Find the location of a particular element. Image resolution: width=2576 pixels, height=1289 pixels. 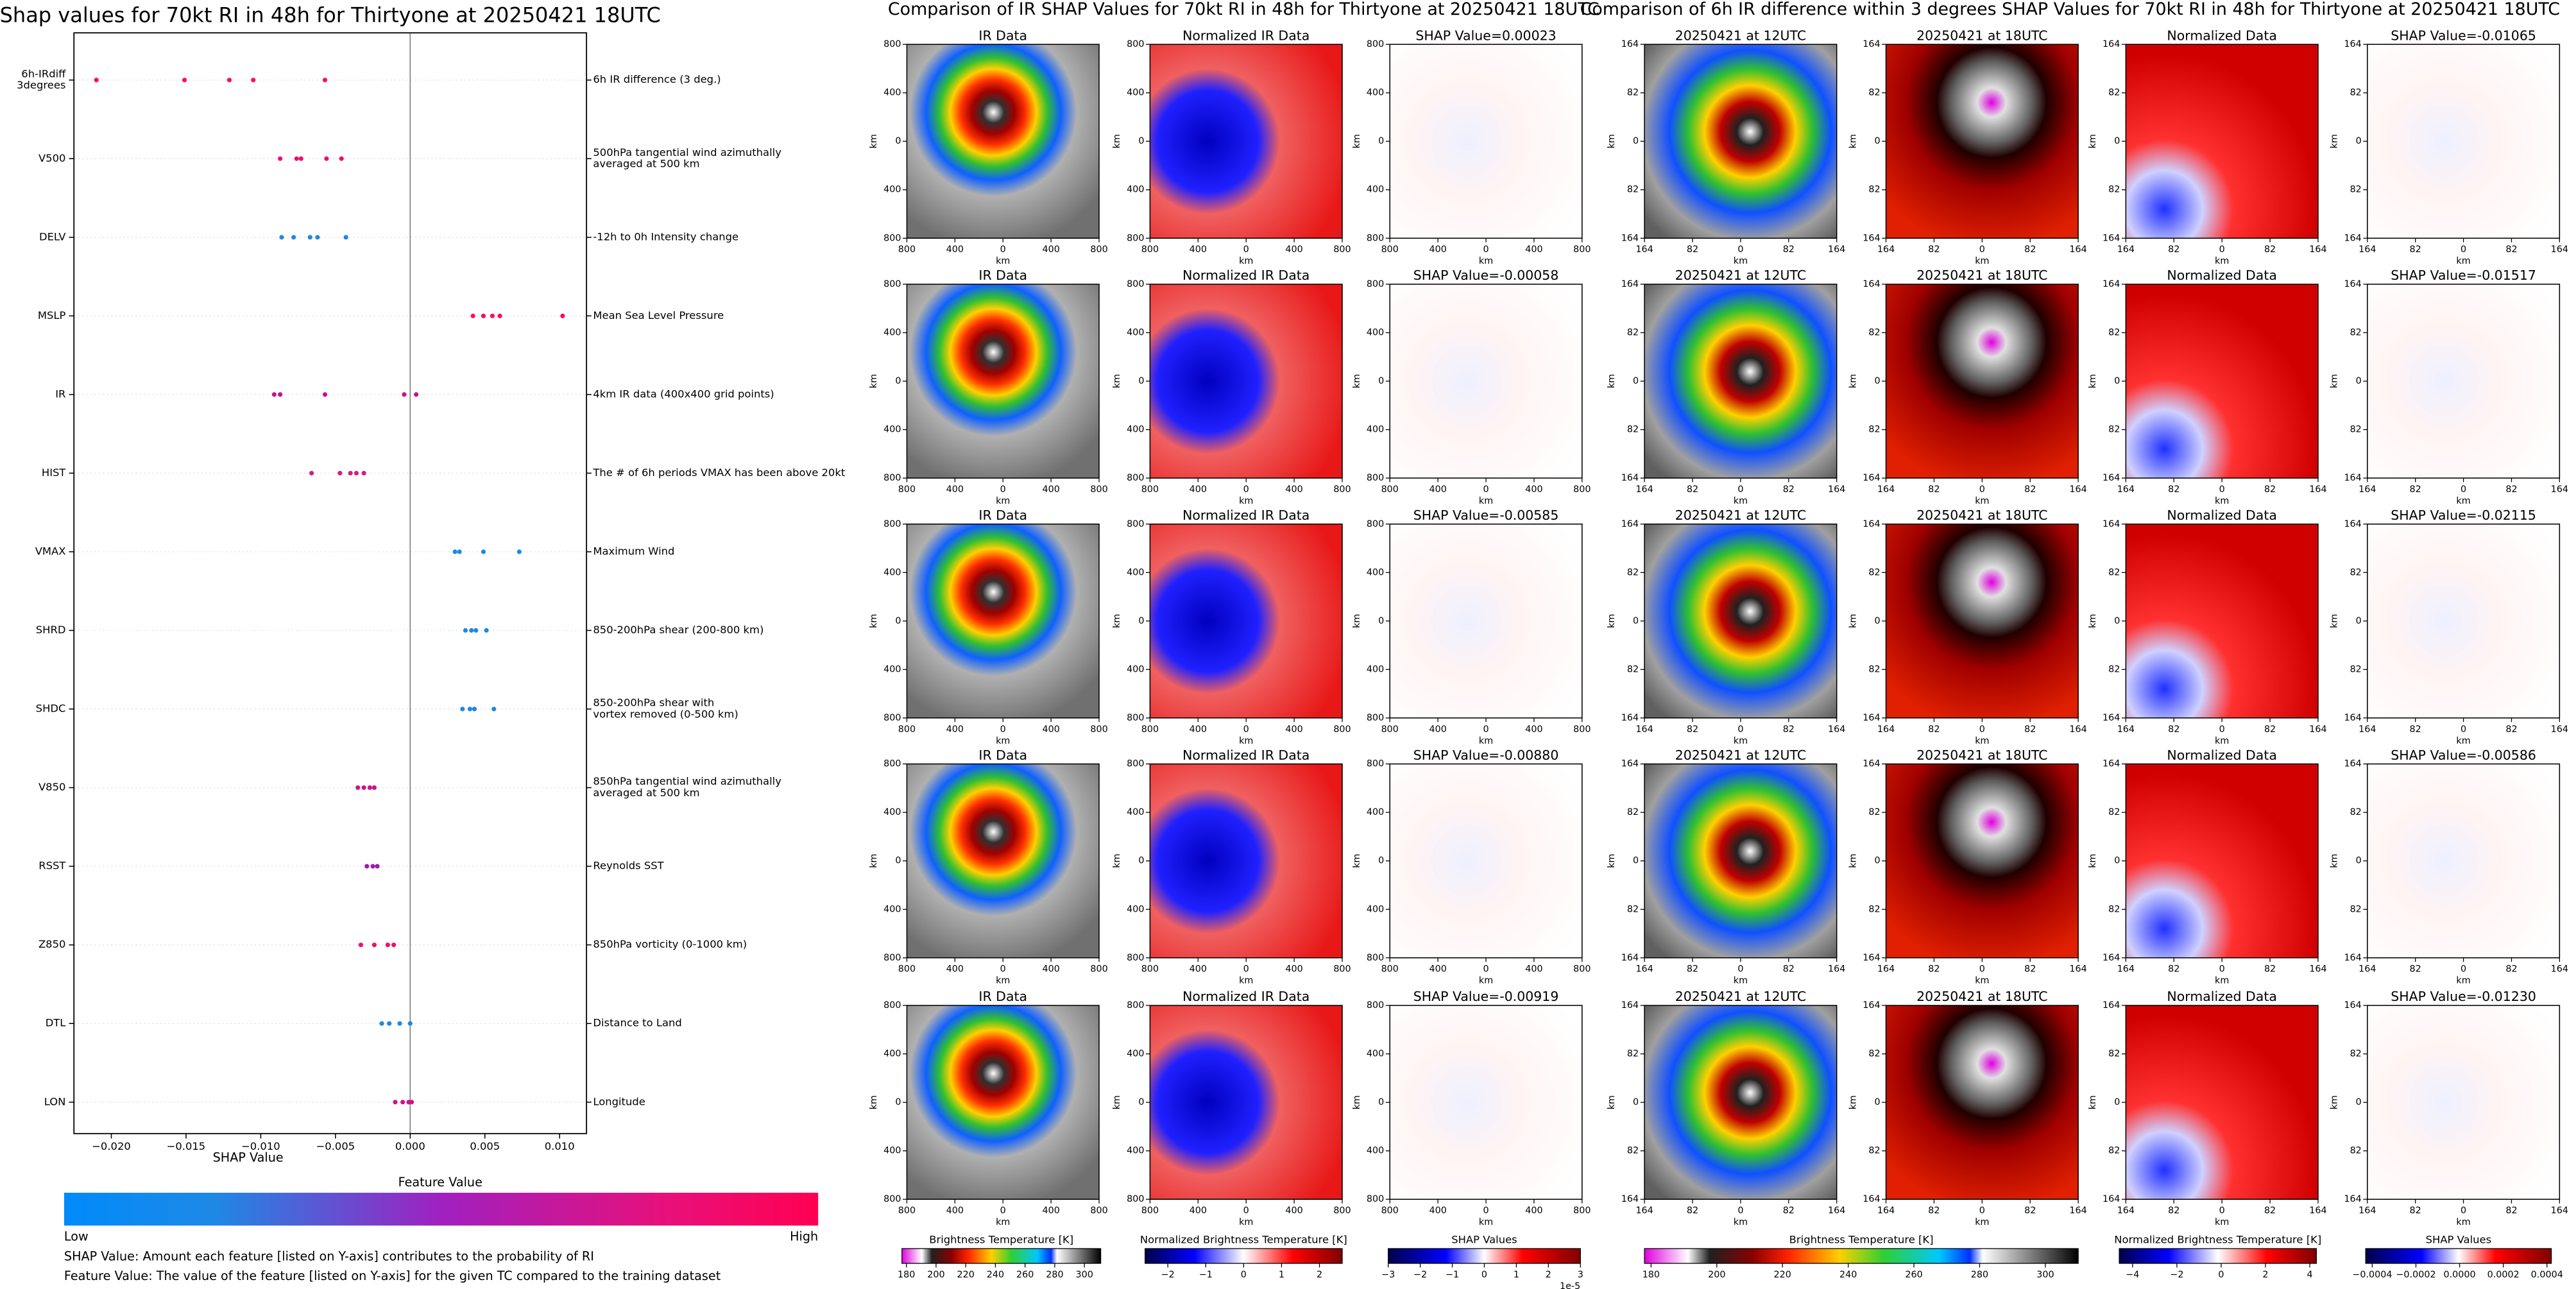

feature-description: Longitude is located at coordinates (619, 1101).